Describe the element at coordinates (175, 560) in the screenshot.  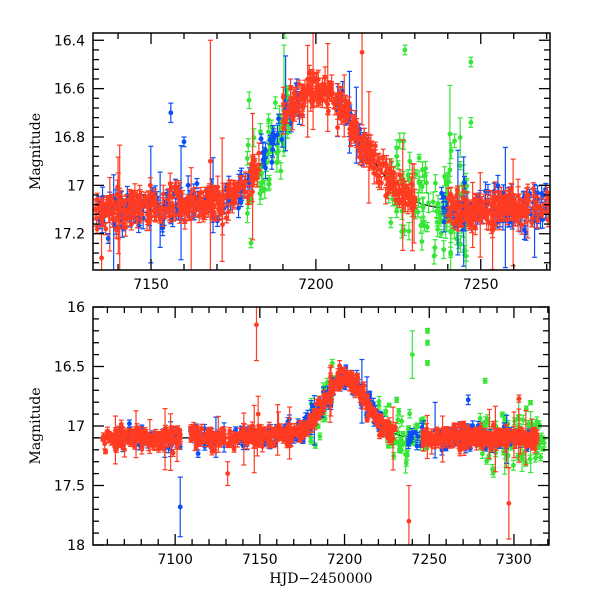
I see `x-tick-label: 7100` at that location.